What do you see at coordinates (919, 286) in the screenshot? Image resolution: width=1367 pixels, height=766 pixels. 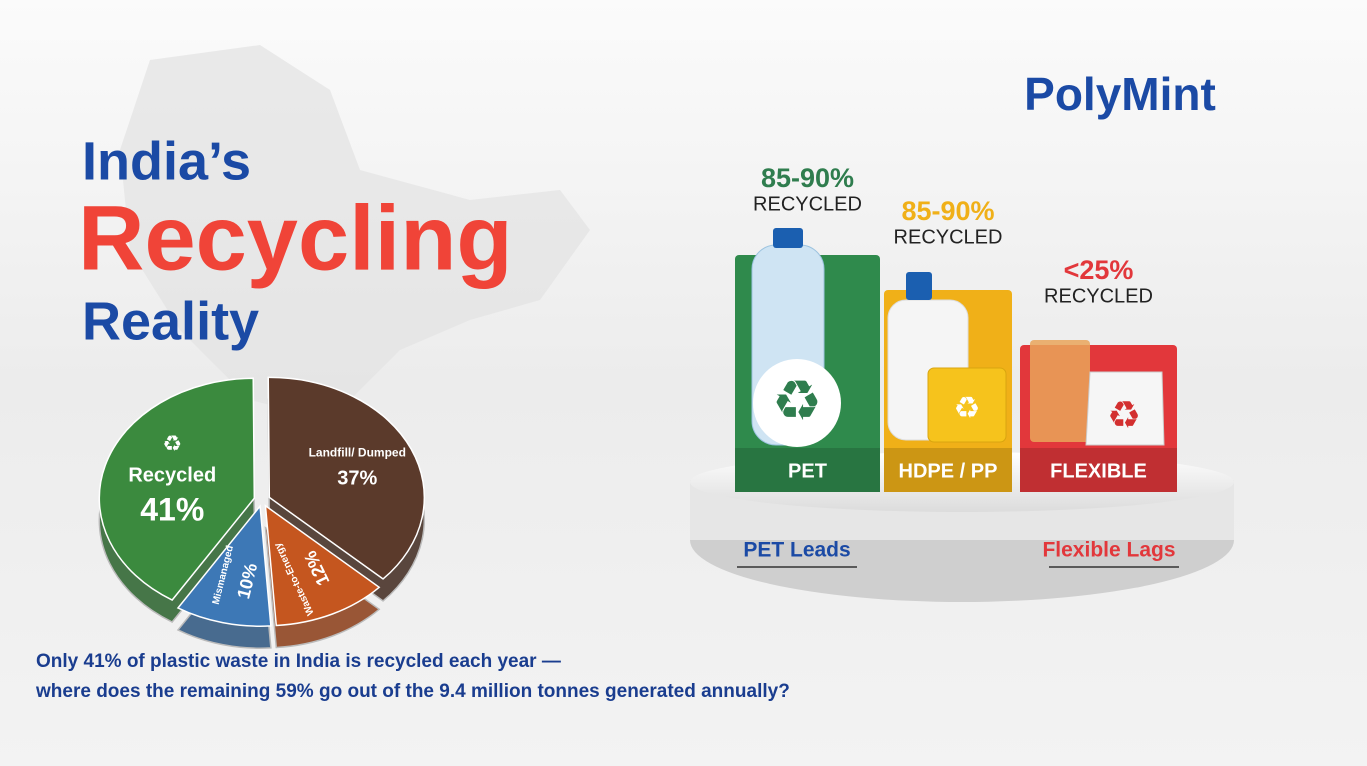 I see `jug-cap` at bounding box center [919, 286].